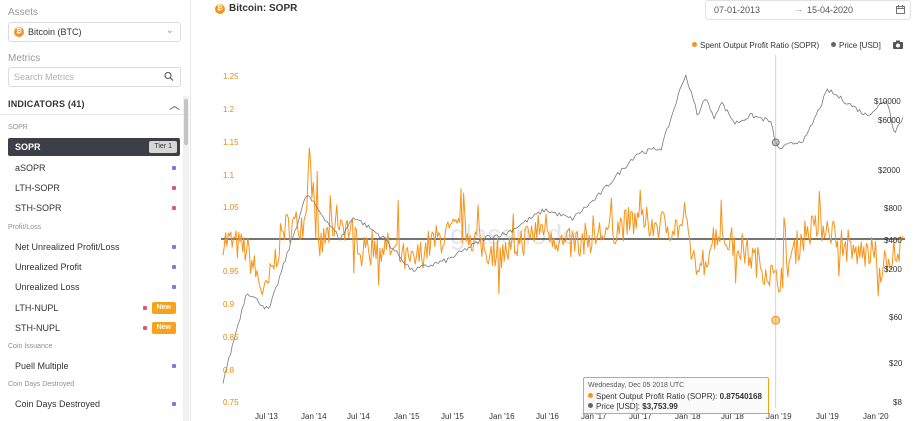 The height and width of the screenshot is (421, 913). I want to click on y-left-tick: 1.2, so click(229, 109).